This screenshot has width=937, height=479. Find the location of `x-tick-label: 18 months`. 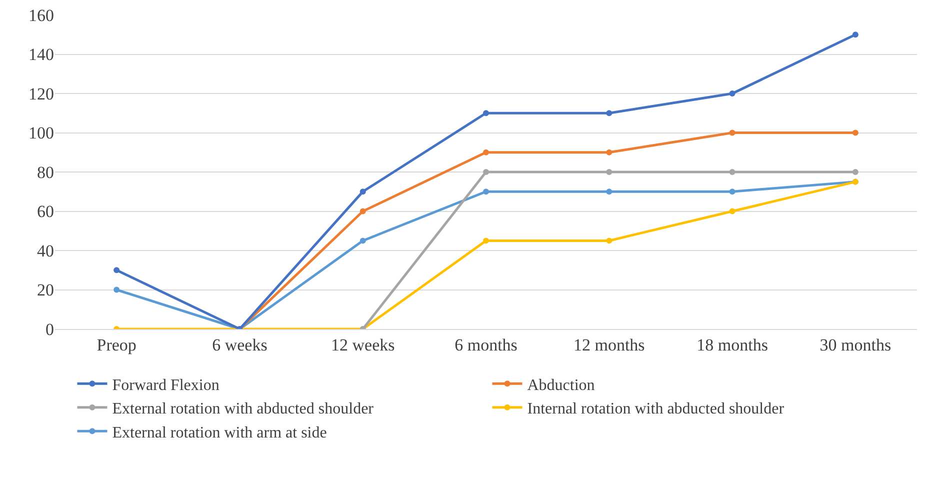

x-tick-label: 18 months is located at coordinates (732, 344).